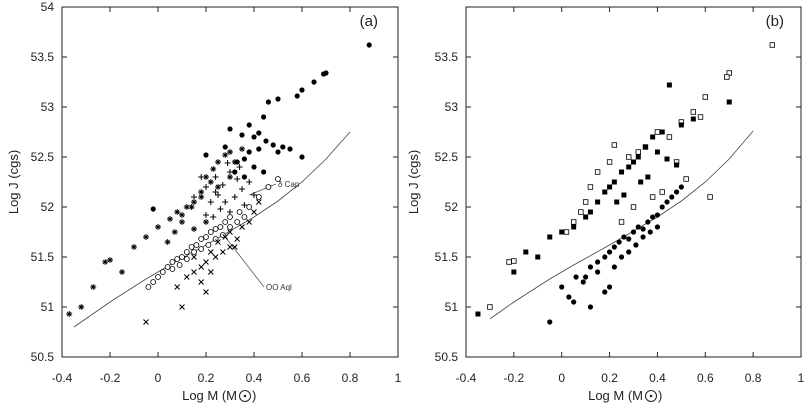 This screenshot has width=808, height=408. I want to click on panel-b-xtick-label: 0, so click(561, 378).